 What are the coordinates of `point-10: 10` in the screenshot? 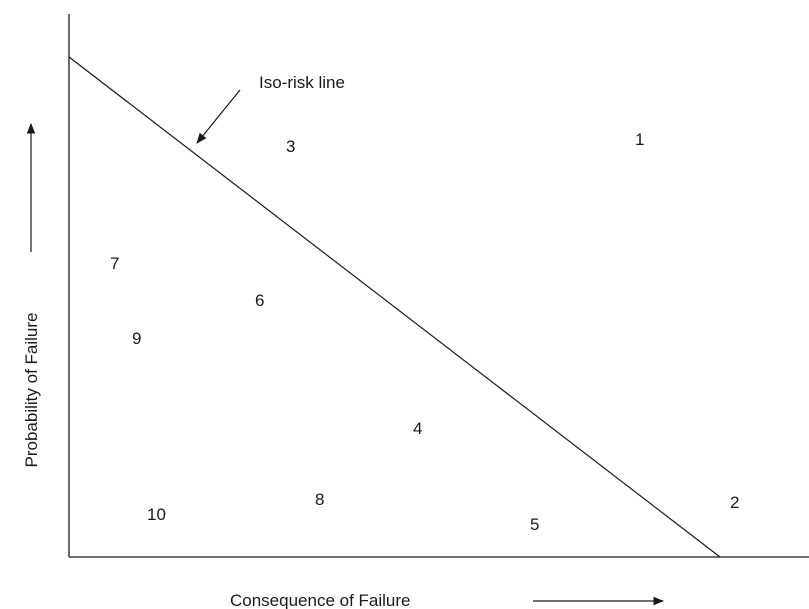 It's located at (156, 514).